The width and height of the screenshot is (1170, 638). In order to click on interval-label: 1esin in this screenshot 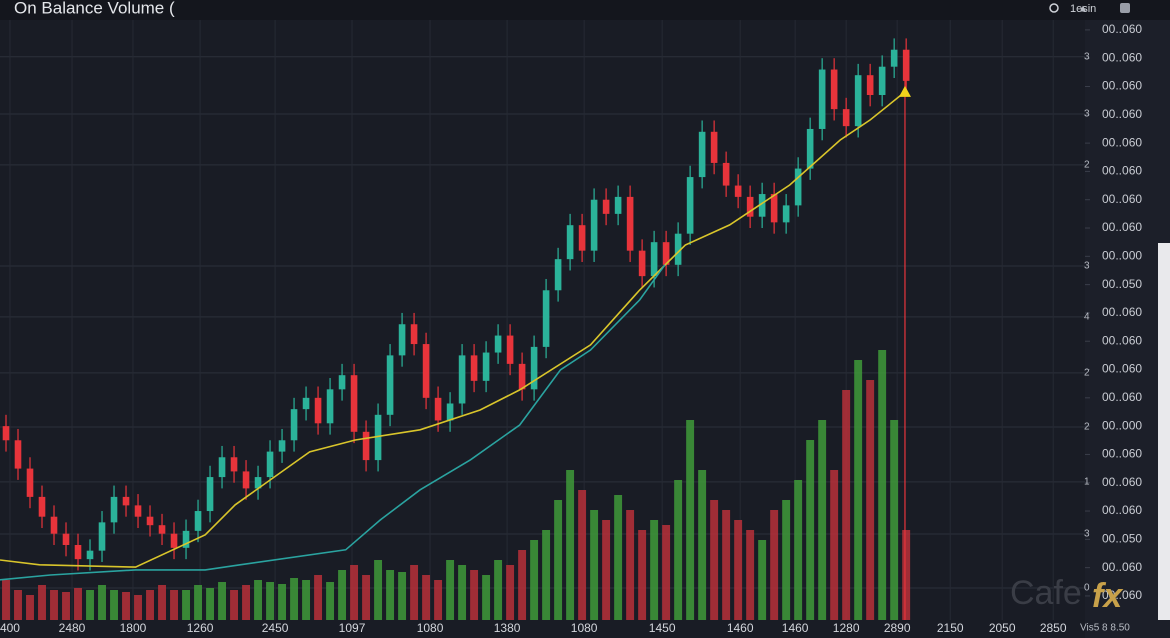, I will do `click(1083, 9)`.